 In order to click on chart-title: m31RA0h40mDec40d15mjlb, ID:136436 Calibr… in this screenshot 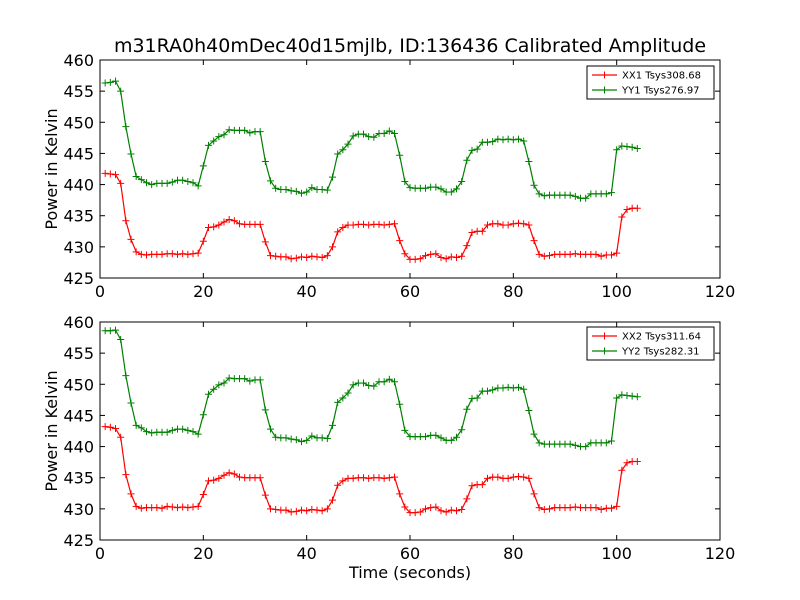, I will do `click(410, 46)`.